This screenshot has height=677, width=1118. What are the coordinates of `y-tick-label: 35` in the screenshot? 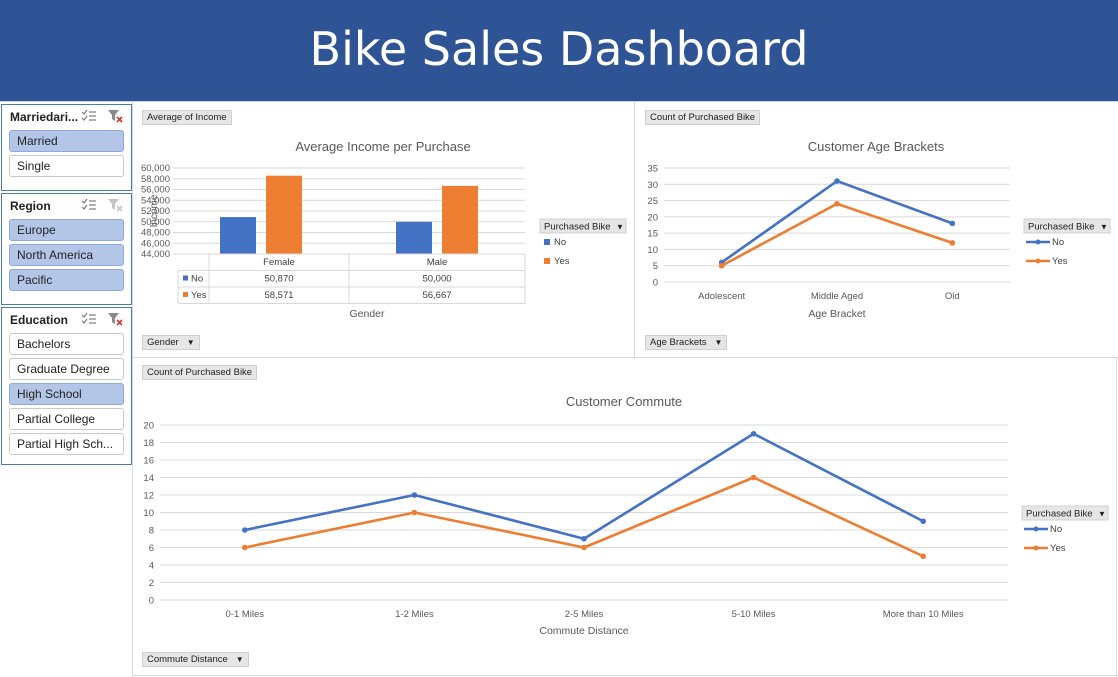 It's located at (652, 169).